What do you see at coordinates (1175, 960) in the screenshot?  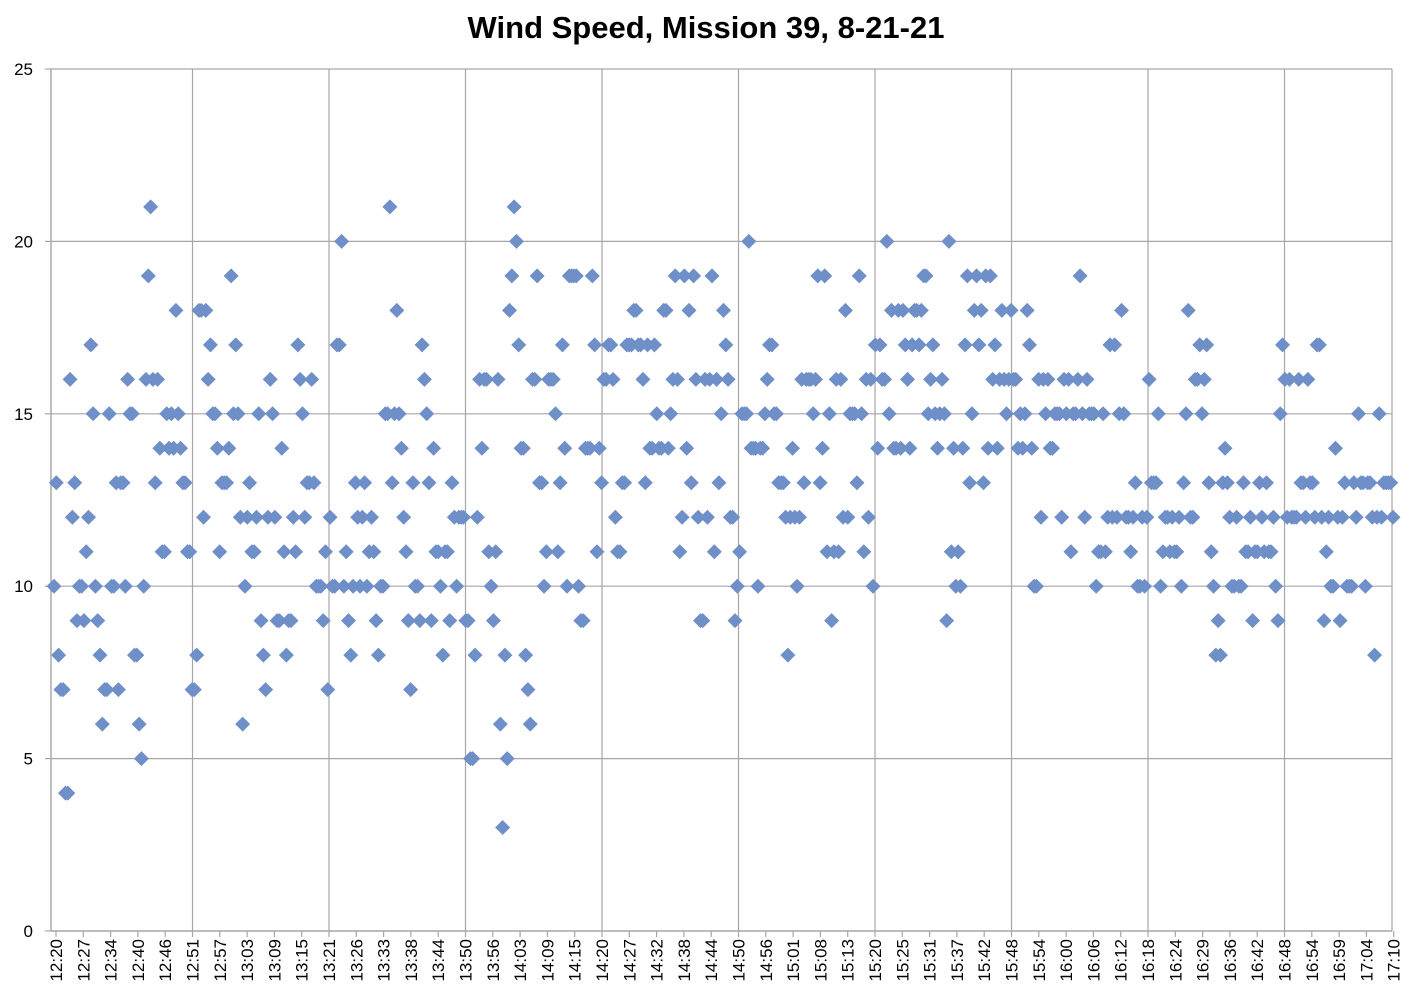 I see `x-tick-label: 16:24` at bounding box center [1175, 960].